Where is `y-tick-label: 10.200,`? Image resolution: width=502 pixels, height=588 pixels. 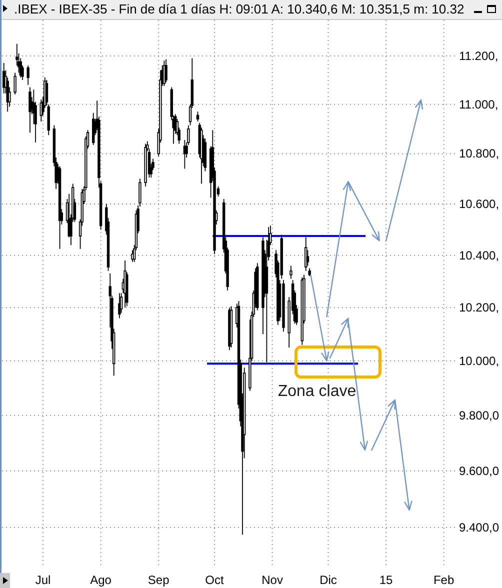
y-tick-label: 10.200, is located at coordinates (479, 307).